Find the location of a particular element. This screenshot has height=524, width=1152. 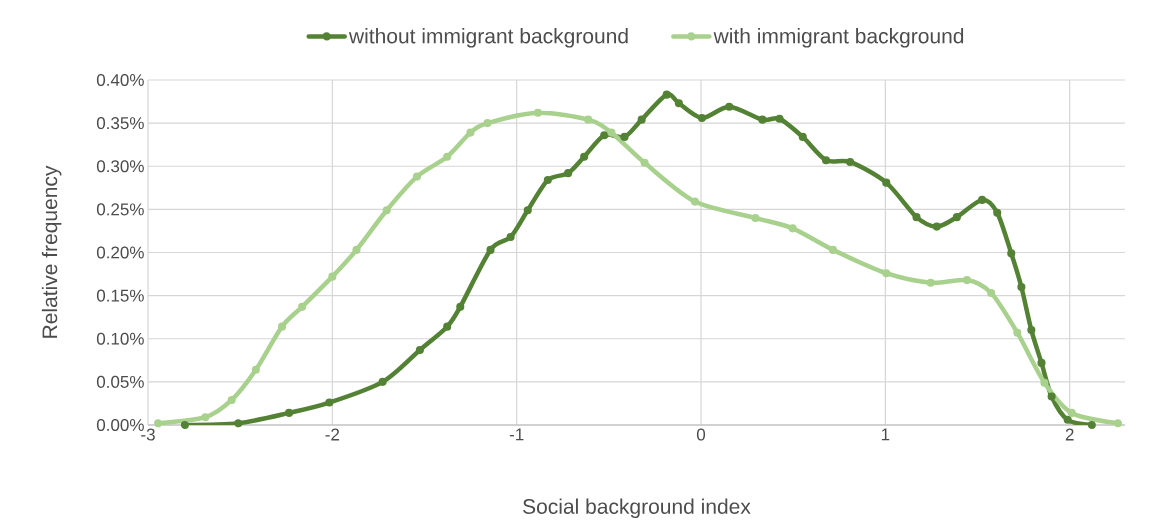

y-axis-title: Relative frequency is located at coordinates (51, 251).